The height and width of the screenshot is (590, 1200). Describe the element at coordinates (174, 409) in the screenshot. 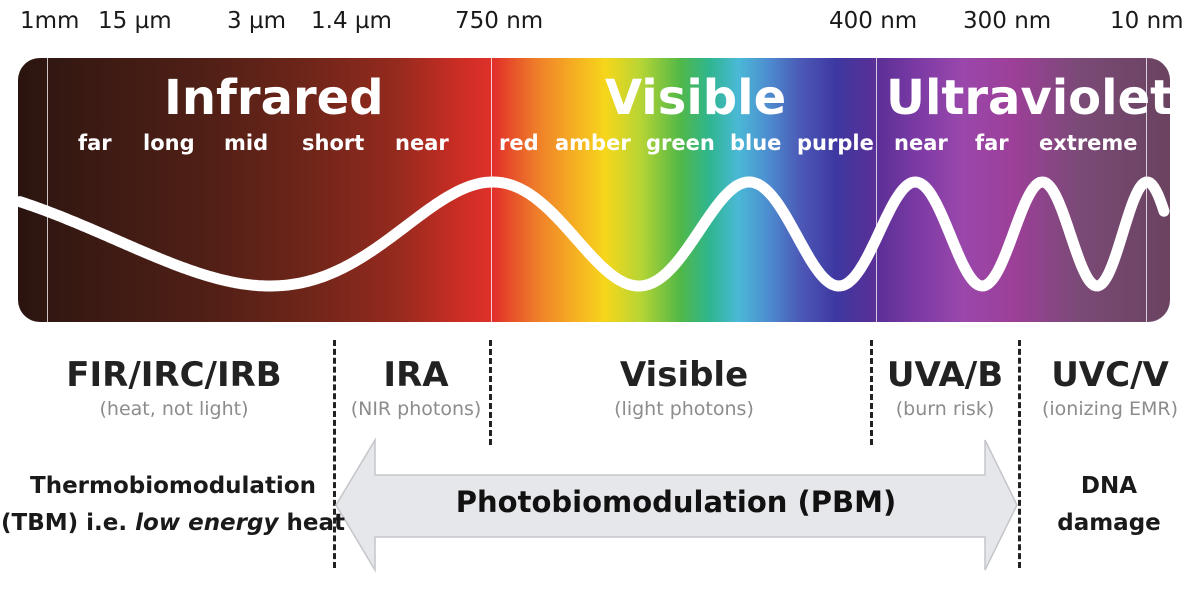

I see `category-fir-note: (heat, not light)` at that location.